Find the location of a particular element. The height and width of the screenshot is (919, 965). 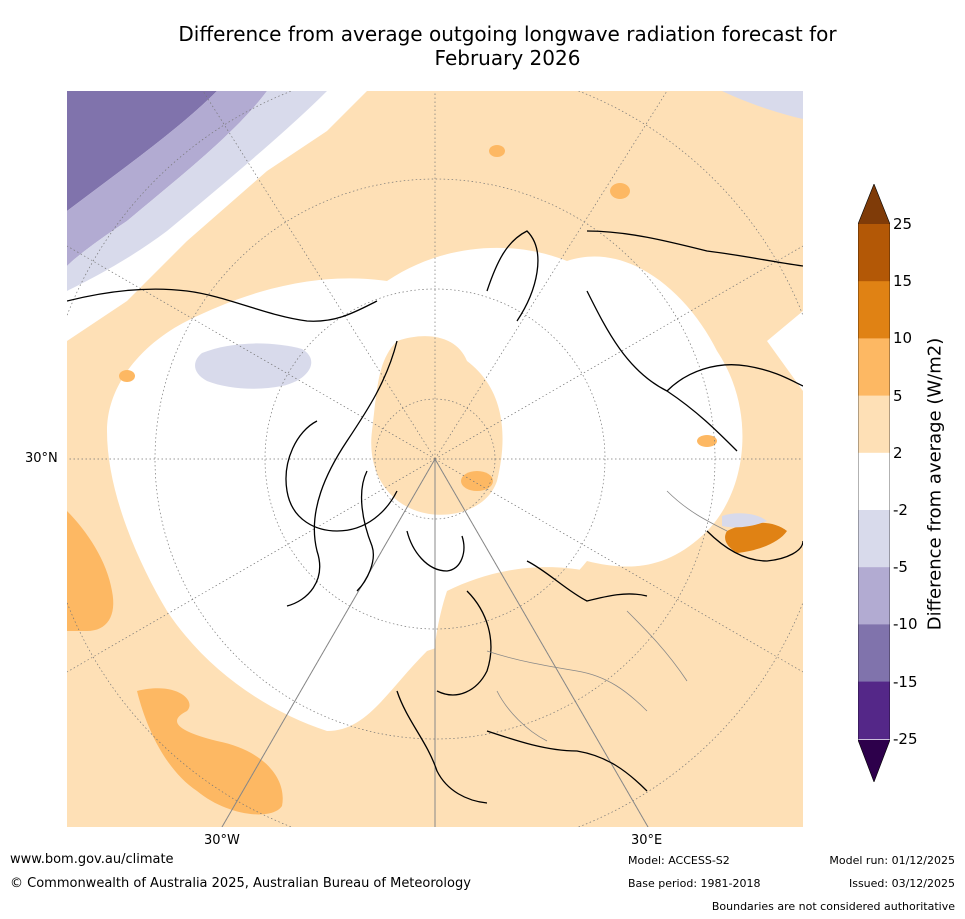

anomaly-region-2-5-europe is located at coordinates (571, 689).